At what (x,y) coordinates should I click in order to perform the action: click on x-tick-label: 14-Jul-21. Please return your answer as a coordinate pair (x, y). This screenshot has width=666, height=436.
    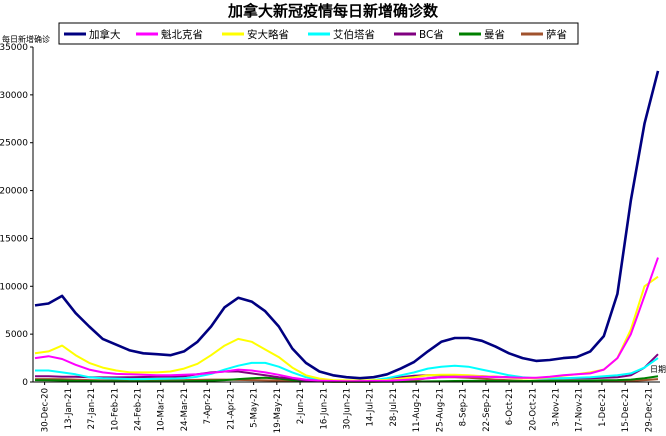
    Looking at the image, I should click on (371, 407).